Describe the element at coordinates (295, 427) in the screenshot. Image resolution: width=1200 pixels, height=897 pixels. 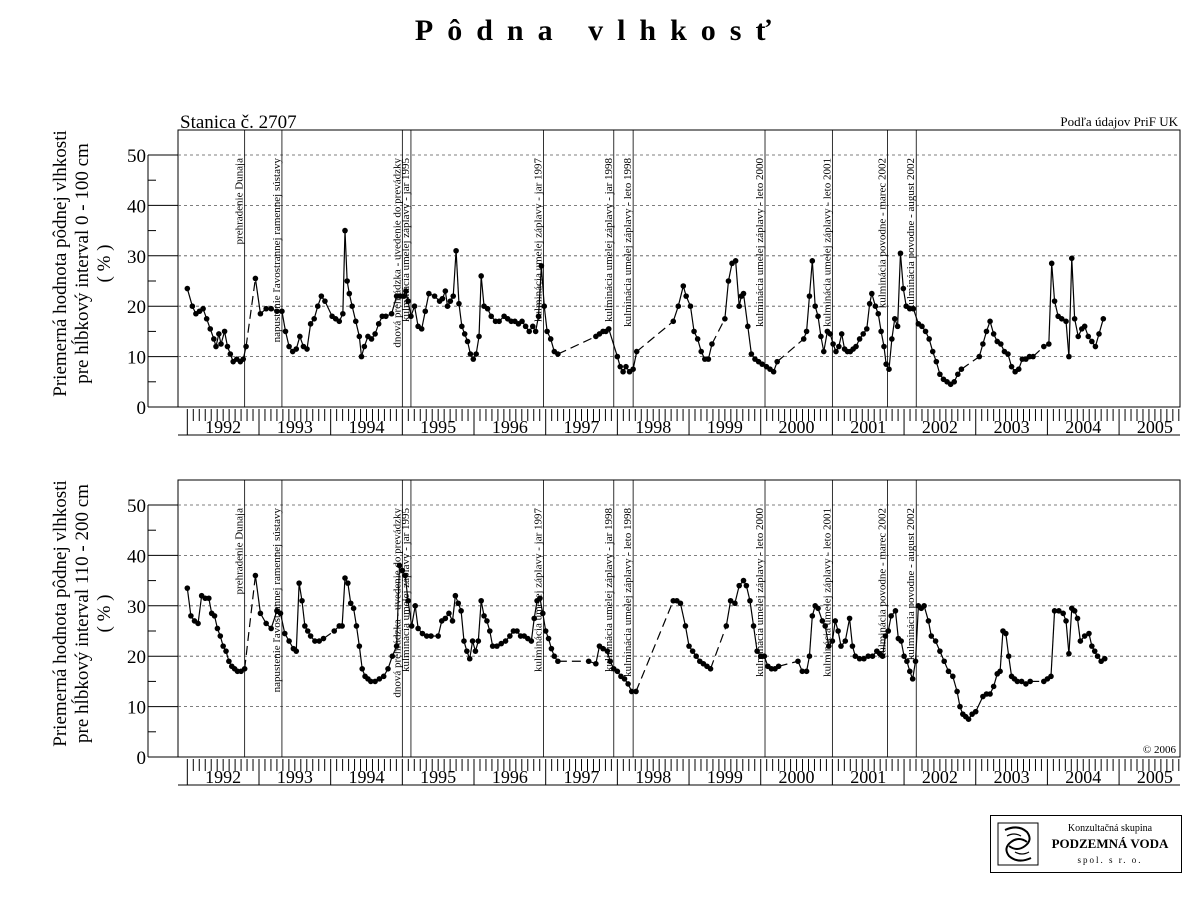
I see `x-tick-label: 1993` at that location.